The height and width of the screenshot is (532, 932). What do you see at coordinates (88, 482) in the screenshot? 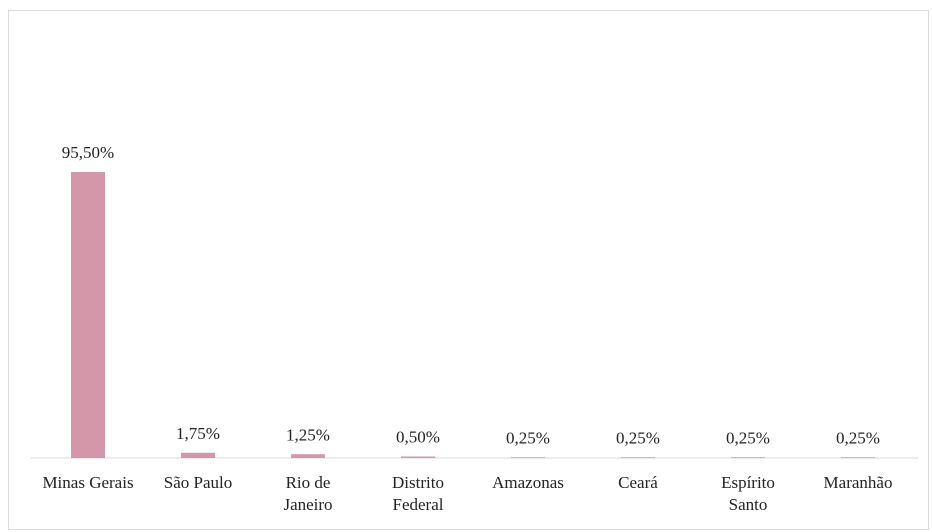
I see `x-tick-label: Minas Gerais` at bounding box center [88, 482].